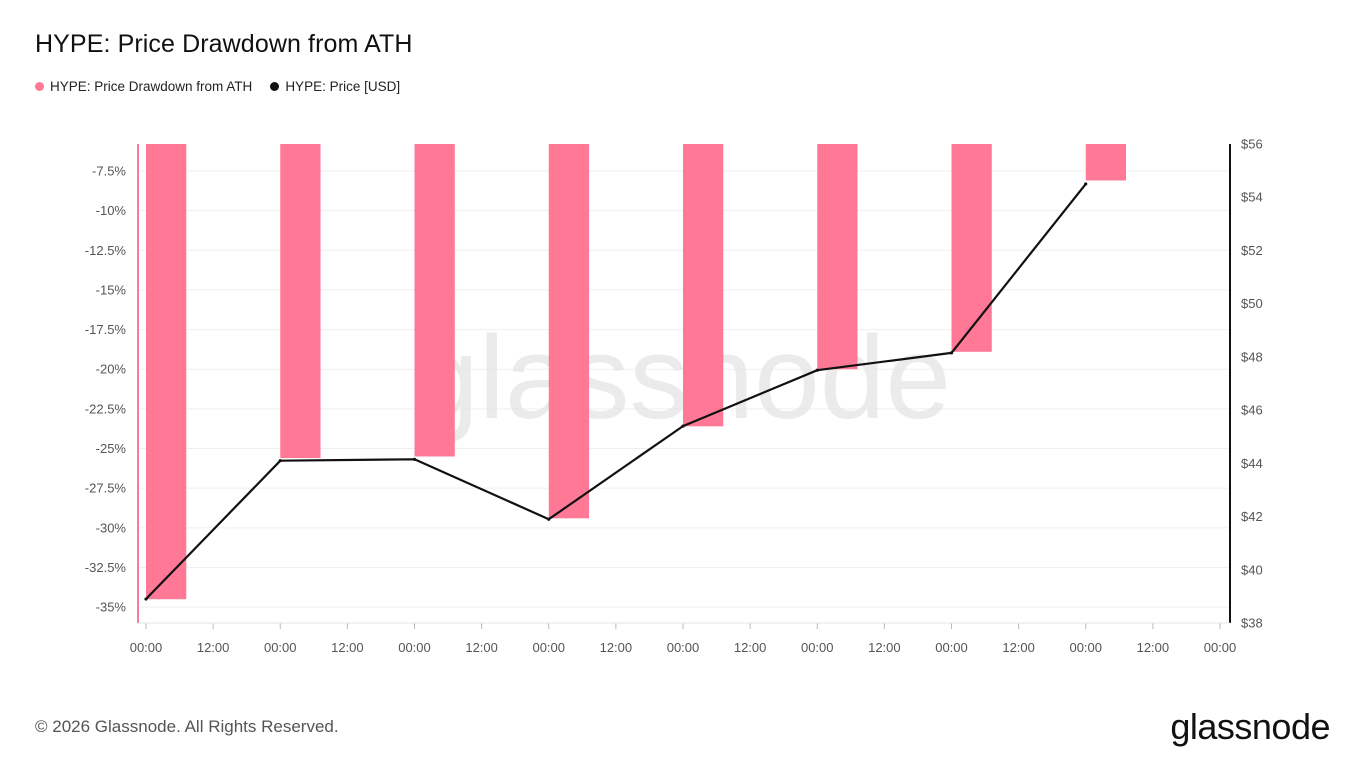  Describe the element at coordinates (1252, 410) in the screenshot. I see `y-right-tick-label: $46` at that location.